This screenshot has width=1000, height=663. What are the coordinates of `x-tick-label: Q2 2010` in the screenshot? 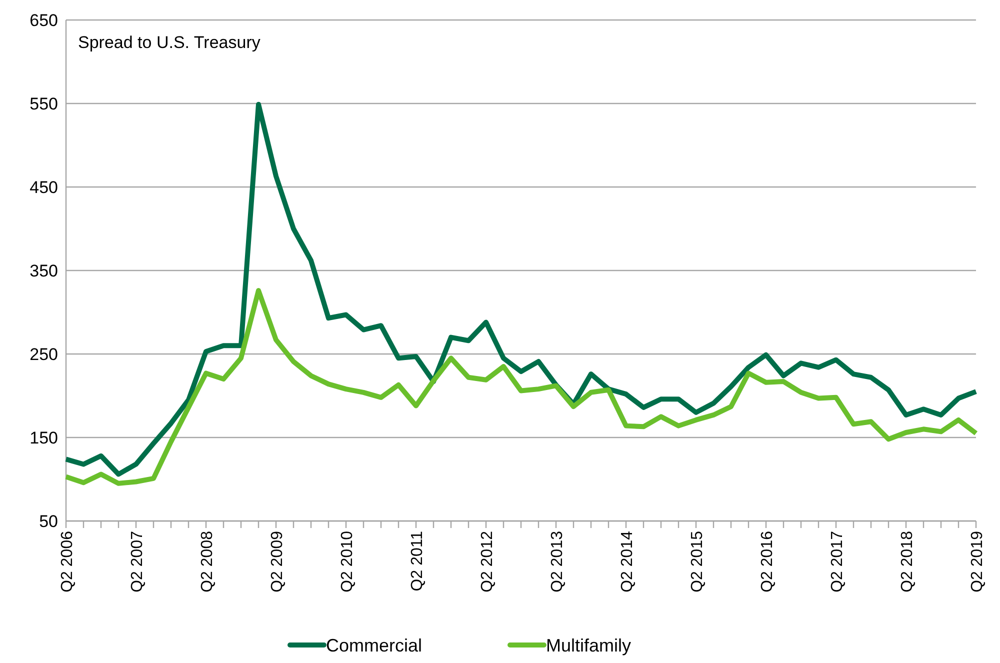 It's located at (347, 561).